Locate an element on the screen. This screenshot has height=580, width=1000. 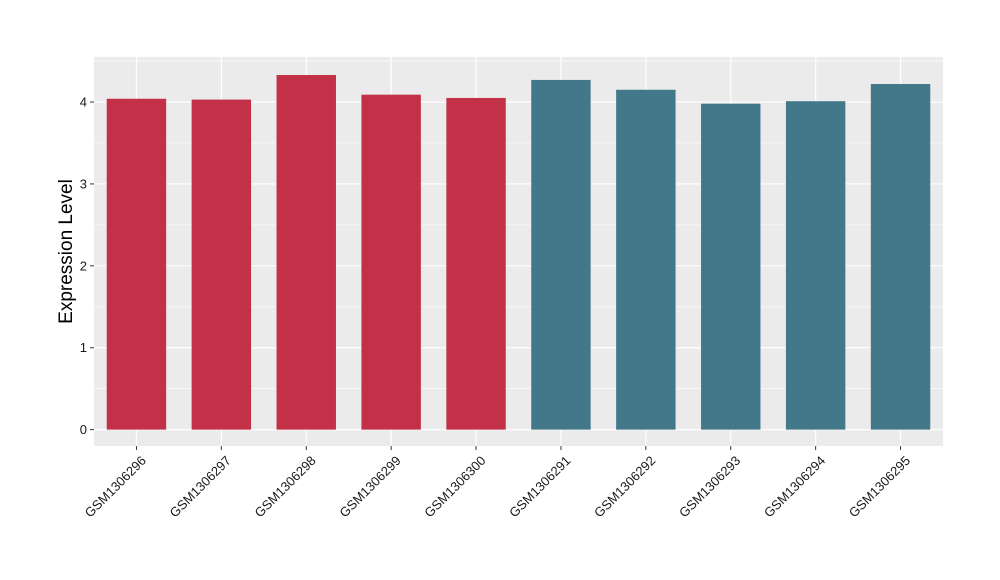
x-tick-label: GSM1306295 is located at coordinates (879, 486).